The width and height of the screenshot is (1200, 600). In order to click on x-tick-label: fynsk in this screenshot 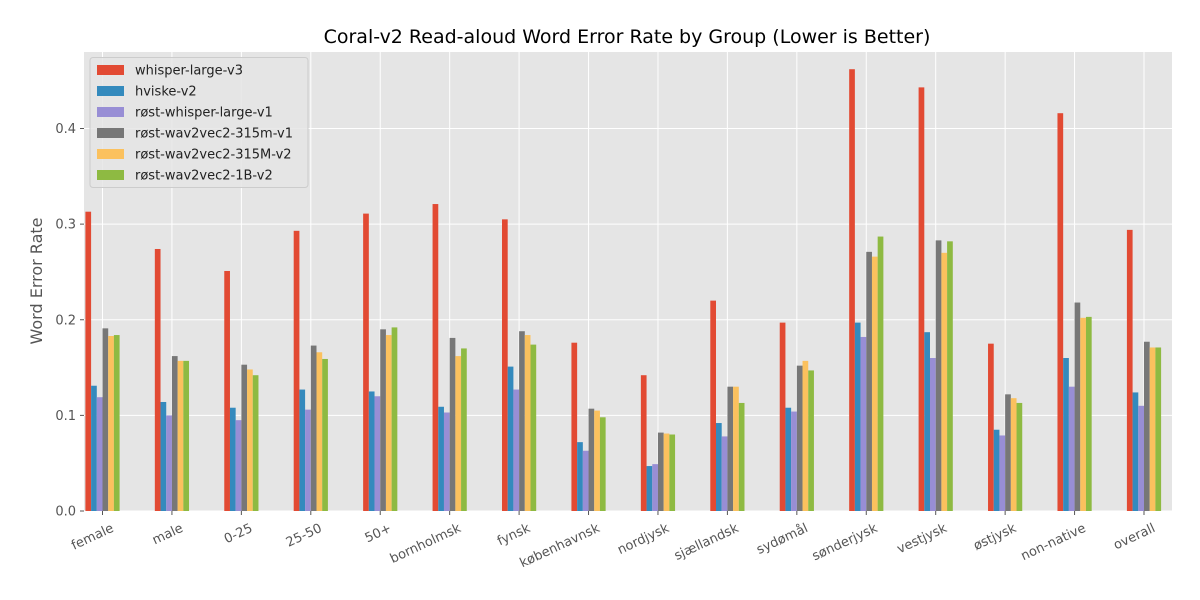, I will do `click(514, 535)`.